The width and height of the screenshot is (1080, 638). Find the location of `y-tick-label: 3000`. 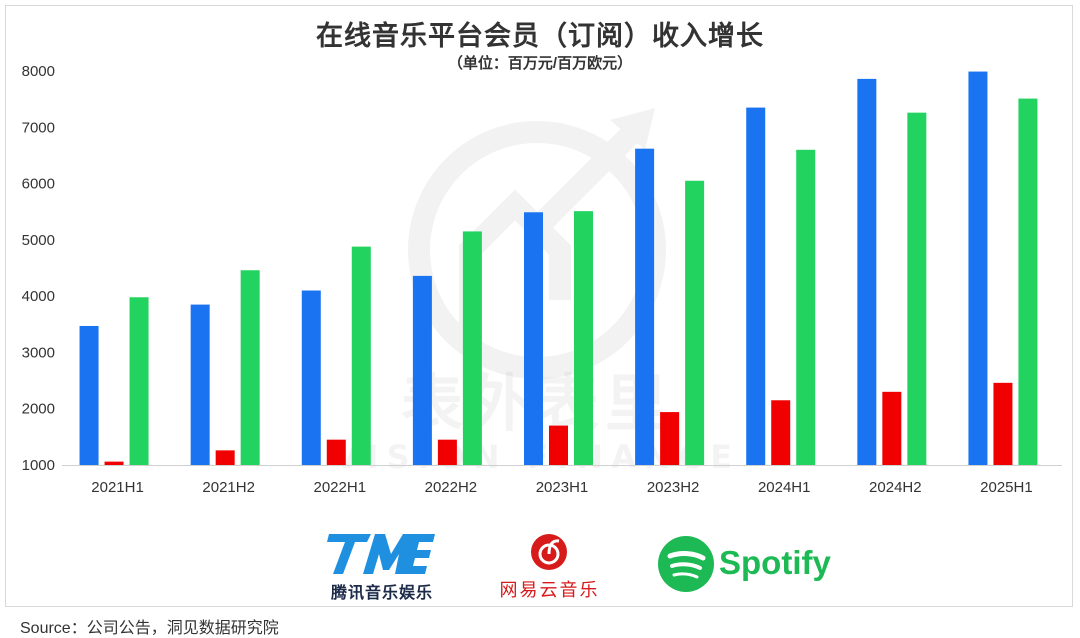

y-tick-label: 3000 is located at coordinates (38, 352).